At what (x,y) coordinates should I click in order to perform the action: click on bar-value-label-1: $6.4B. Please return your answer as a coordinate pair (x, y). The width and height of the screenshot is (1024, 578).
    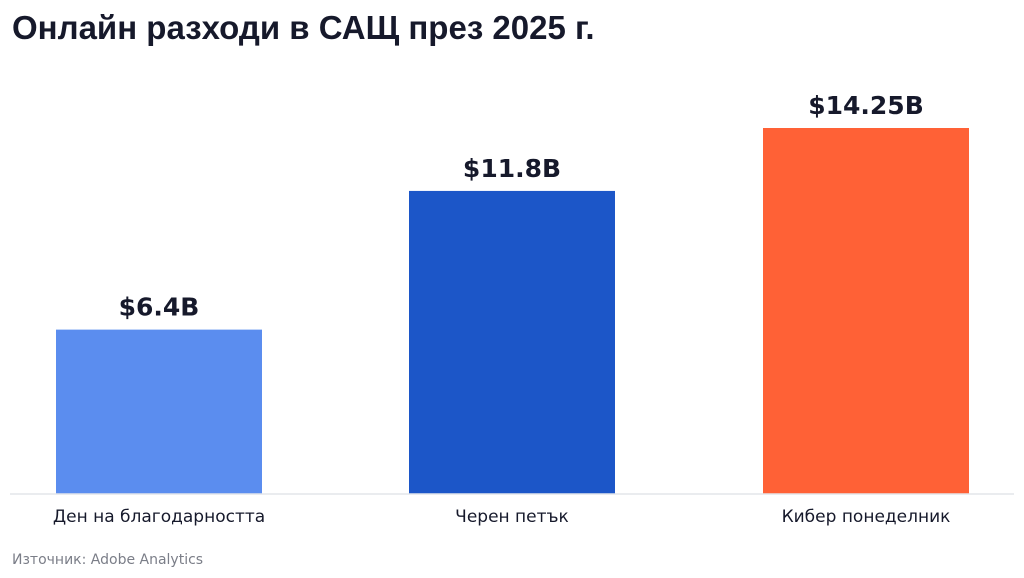
    Looking at the image, I should click on (159, 307).